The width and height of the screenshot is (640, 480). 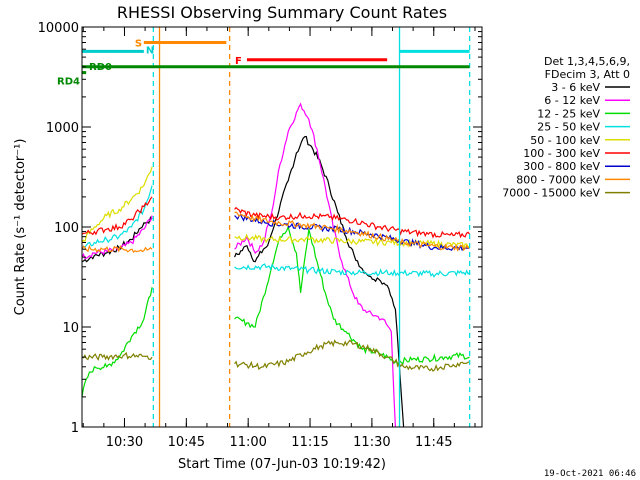 What do you see at coordinates (433, 442) in the screenshot?
I see `x-tick-label: 11:45` at bounding box center [433, 442].